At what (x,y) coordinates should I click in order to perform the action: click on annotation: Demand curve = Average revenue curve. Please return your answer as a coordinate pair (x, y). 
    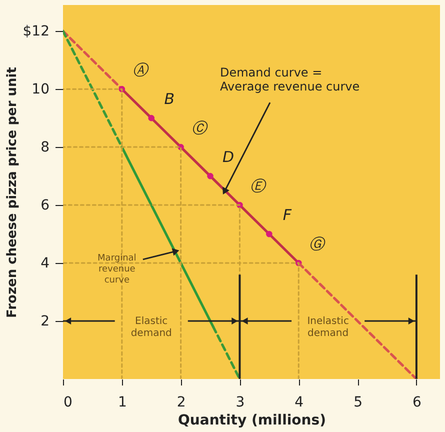
    Looking at the image, I should click on (290, 80).